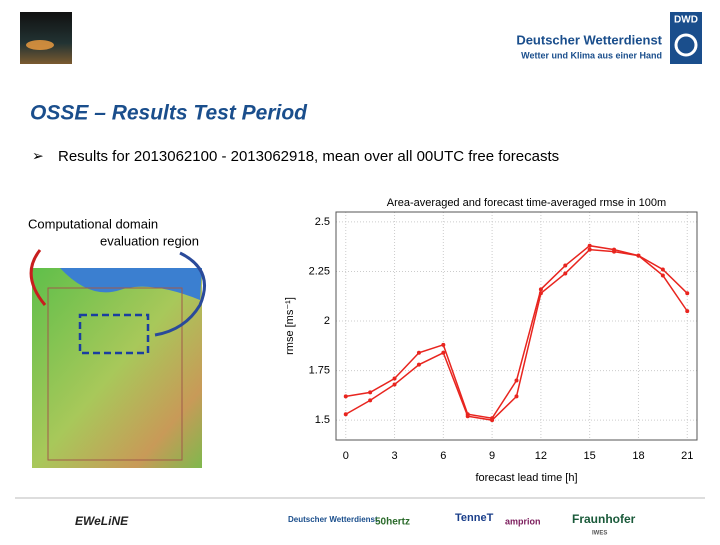 The height and width of the screenshot is (545, 720). Describe the element at coordinates (599, 534) in the screenshot. I see `footer-logo: IWES` at that location.